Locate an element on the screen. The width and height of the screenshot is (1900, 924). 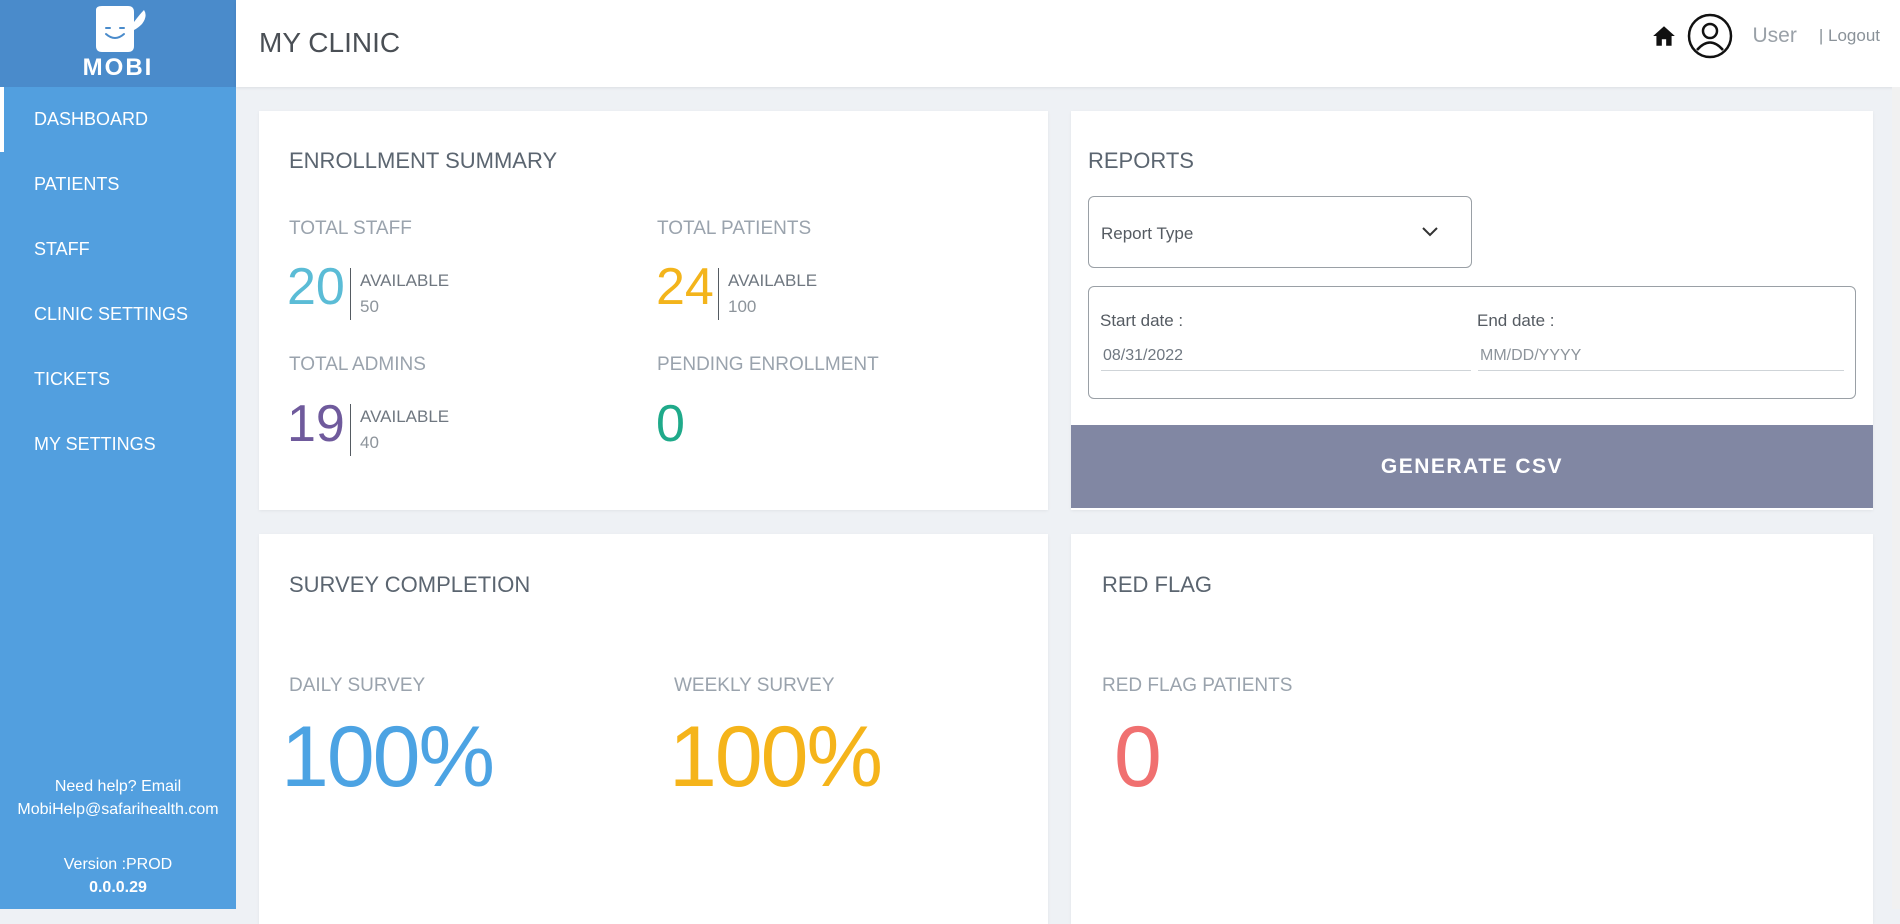
survey-completion-title: SURVEY COMPLETION is located at coordinates (410, 584).